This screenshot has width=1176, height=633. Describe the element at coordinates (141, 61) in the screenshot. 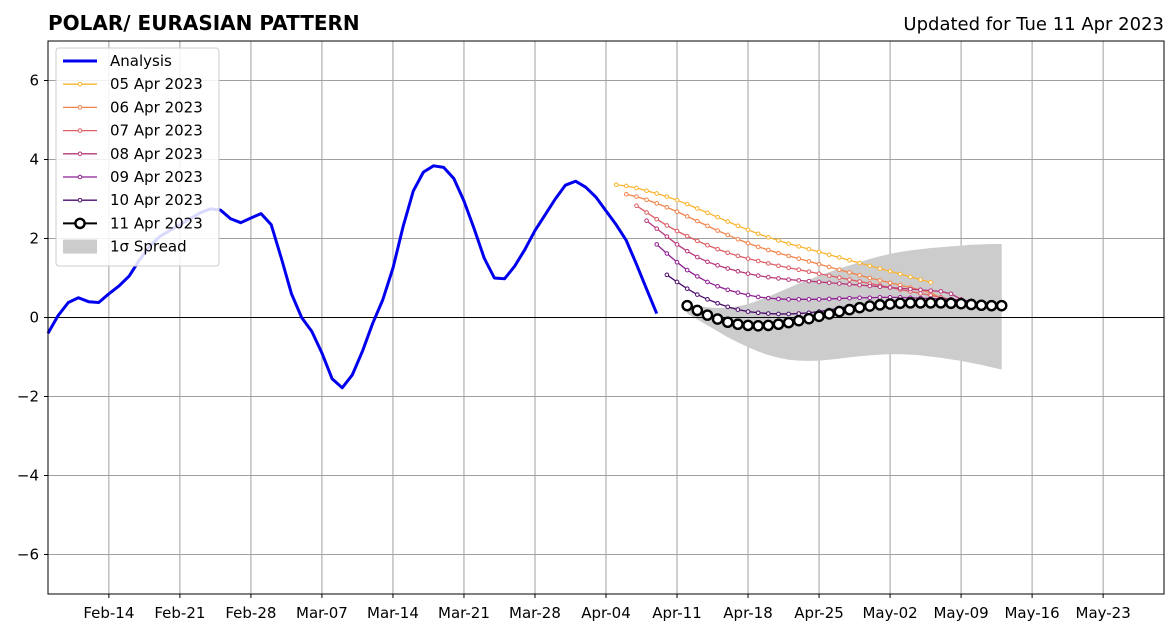

I see `legend-label: Analysis` at that location.